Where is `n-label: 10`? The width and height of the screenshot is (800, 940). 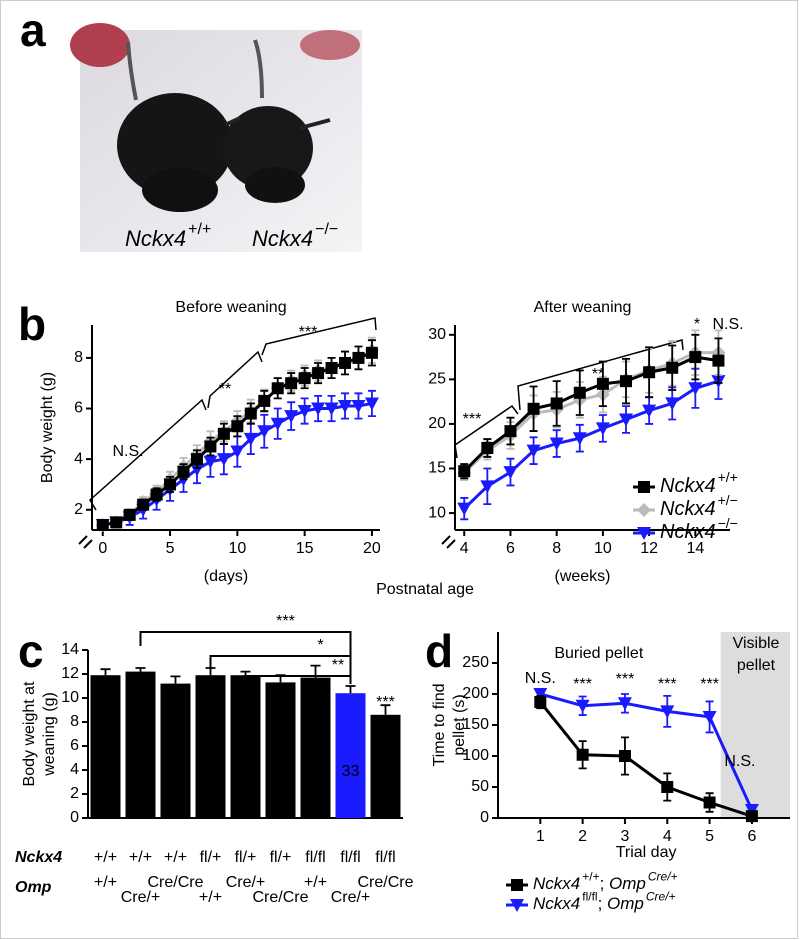
n-label: 10 is located at coordinates (316, 771).